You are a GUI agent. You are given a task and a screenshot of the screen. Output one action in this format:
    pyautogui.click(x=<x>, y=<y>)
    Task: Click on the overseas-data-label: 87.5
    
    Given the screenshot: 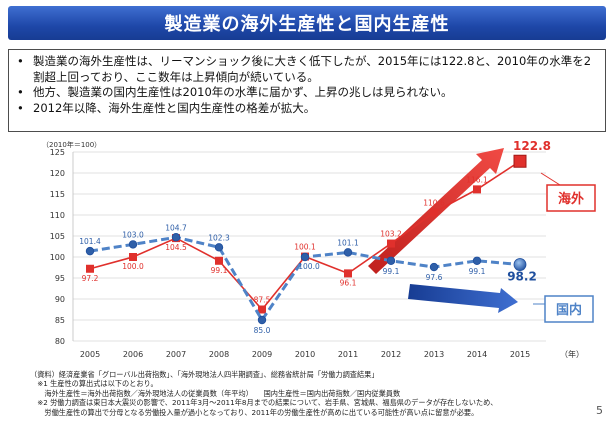 What is the action you would take?
    pyautogui.click(x=262, y=300)
    